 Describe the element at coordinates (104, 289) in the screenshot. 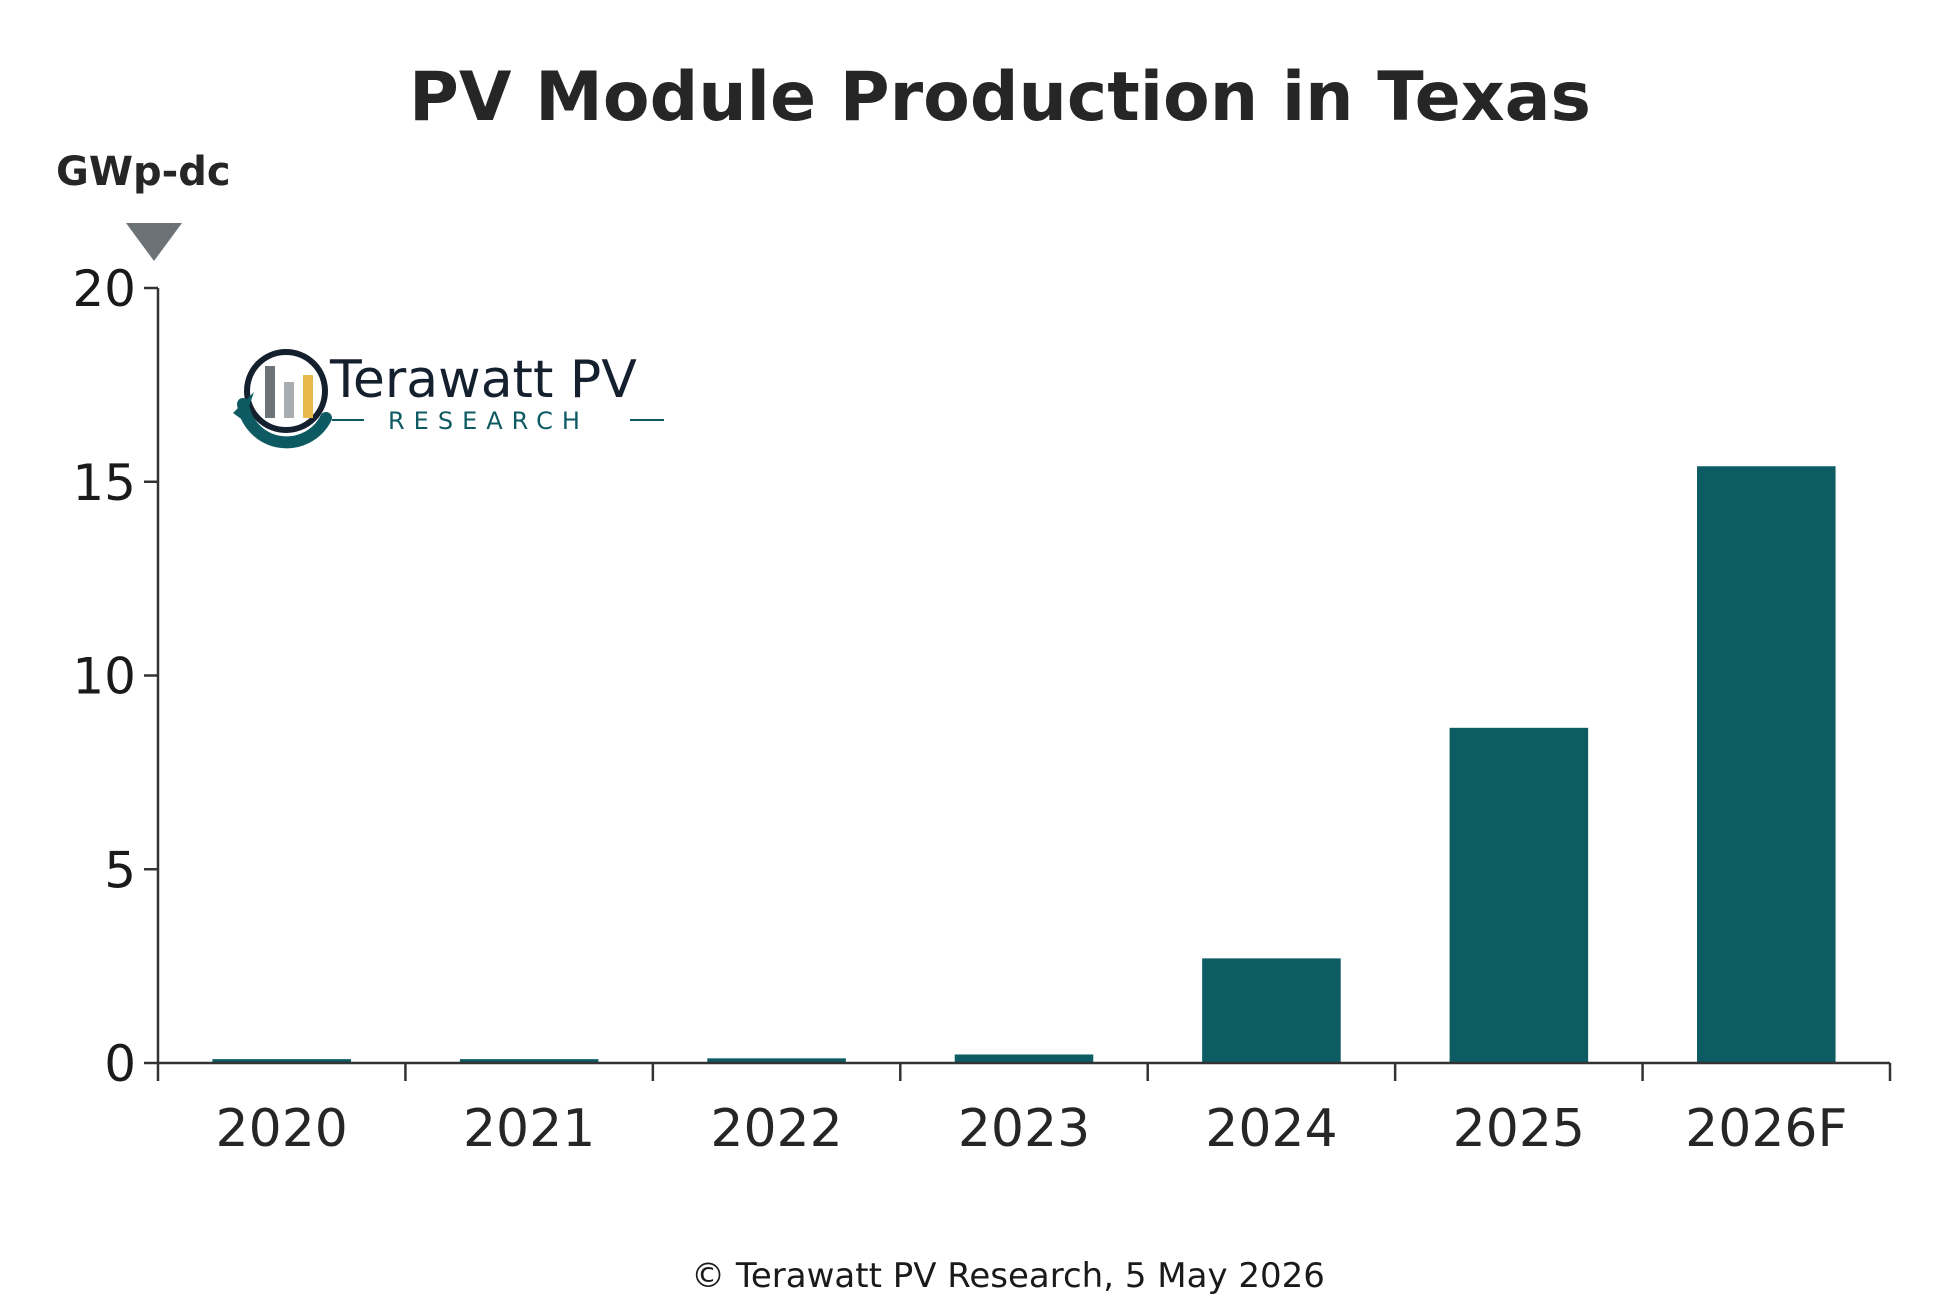

I see `y-tick-label: 20` at that location.